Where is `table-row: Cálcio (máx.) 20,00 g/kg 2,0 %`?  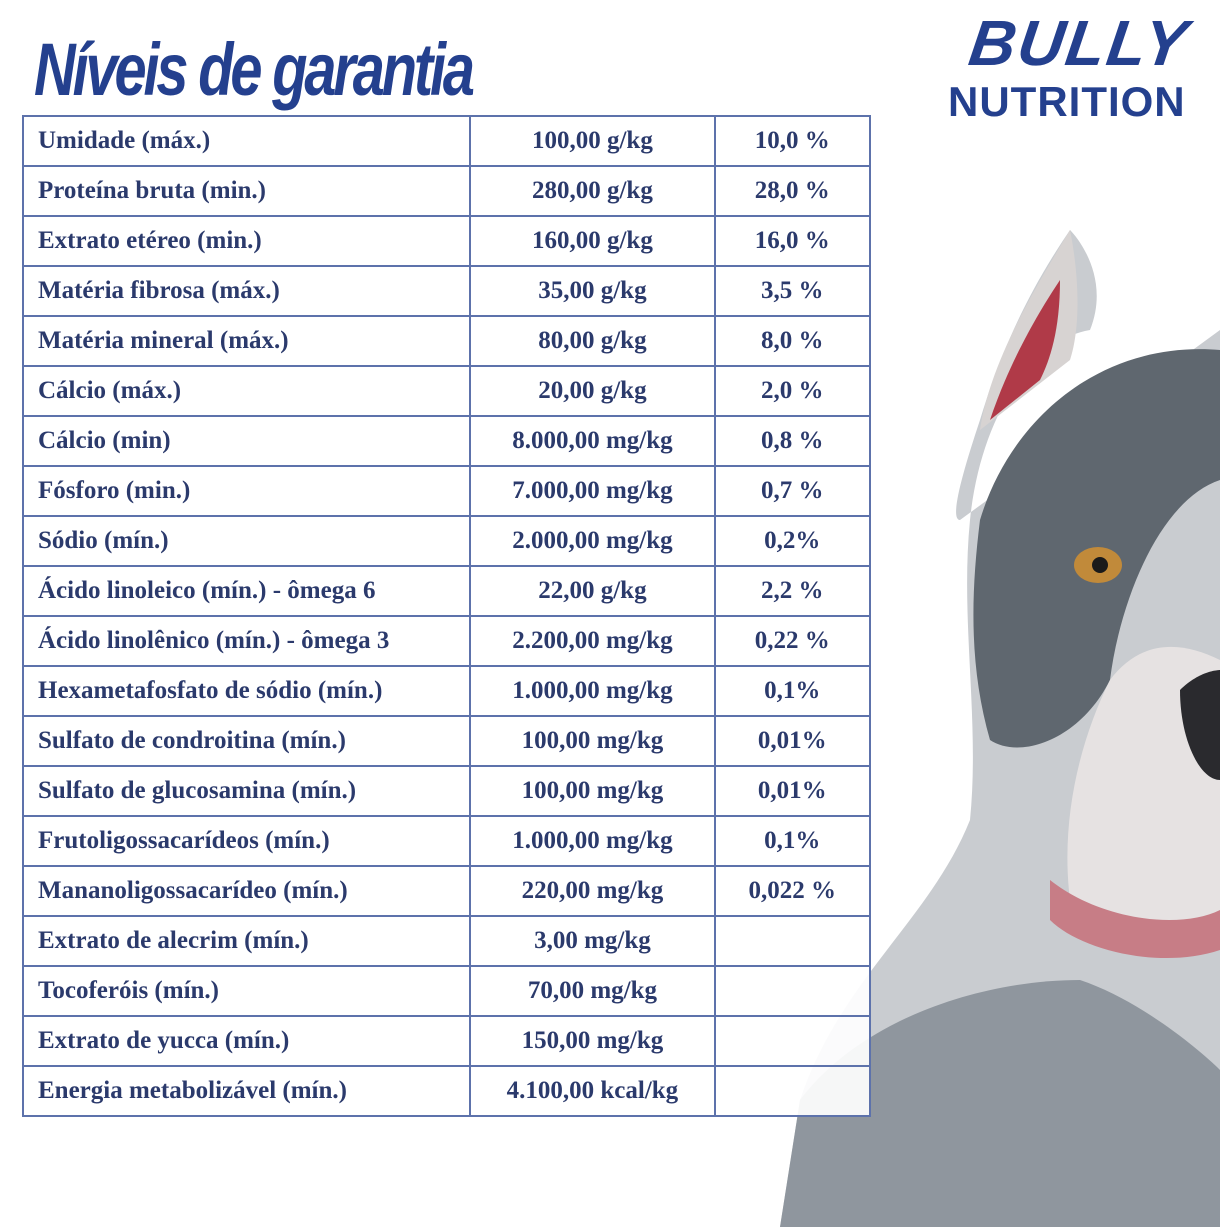
table-row: Cálcio (máx.) 20,00 g/kg 2,0 % is located at coordinates (446, 391).